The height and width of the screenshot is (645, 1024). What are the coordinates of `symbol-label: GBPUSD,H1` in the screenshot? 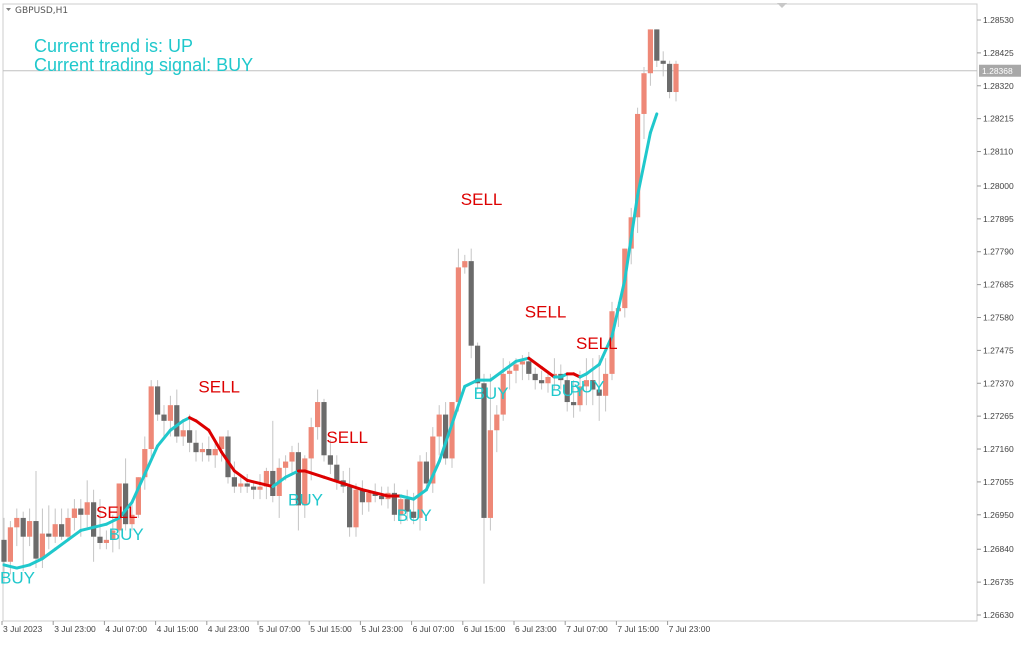 It's located at (41, 11).